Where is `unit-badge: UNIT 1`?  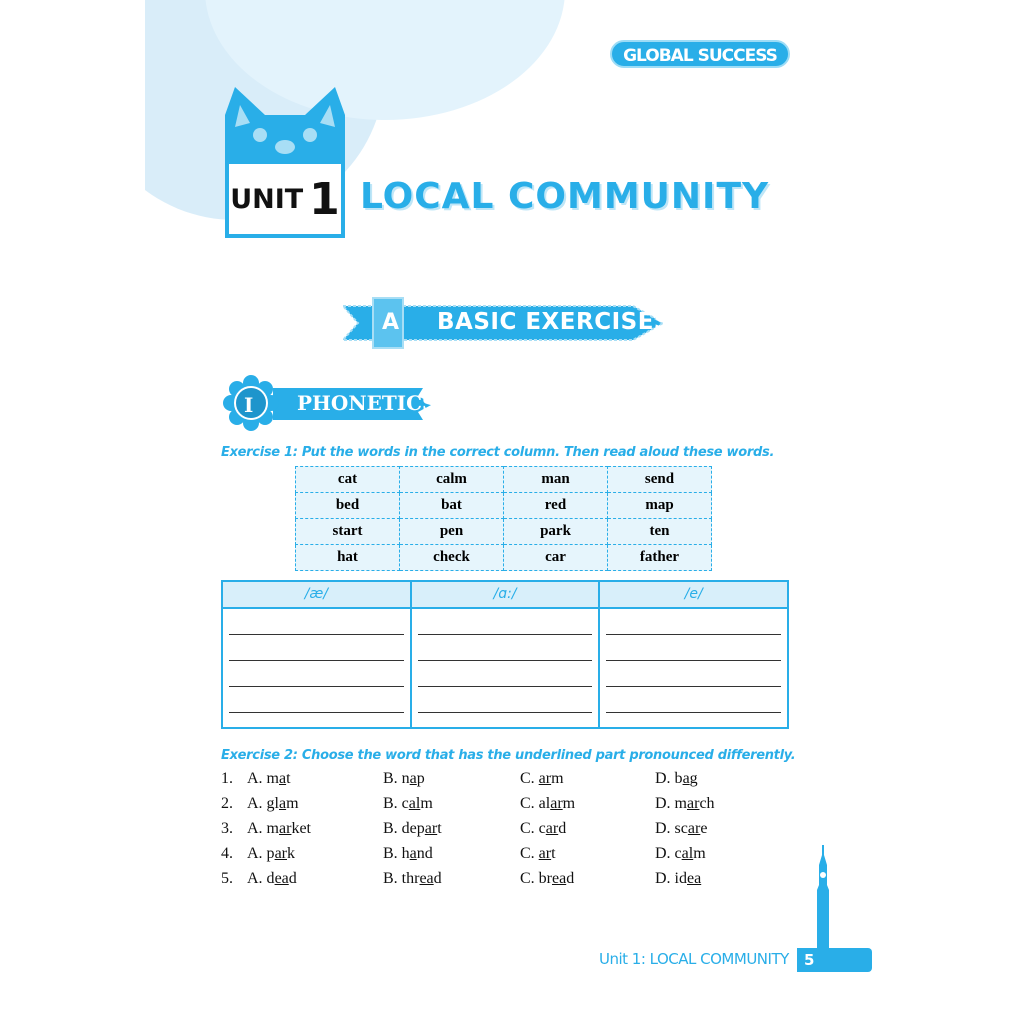
unit-badge: UNIT 1 is located at coordinates (285, 199).